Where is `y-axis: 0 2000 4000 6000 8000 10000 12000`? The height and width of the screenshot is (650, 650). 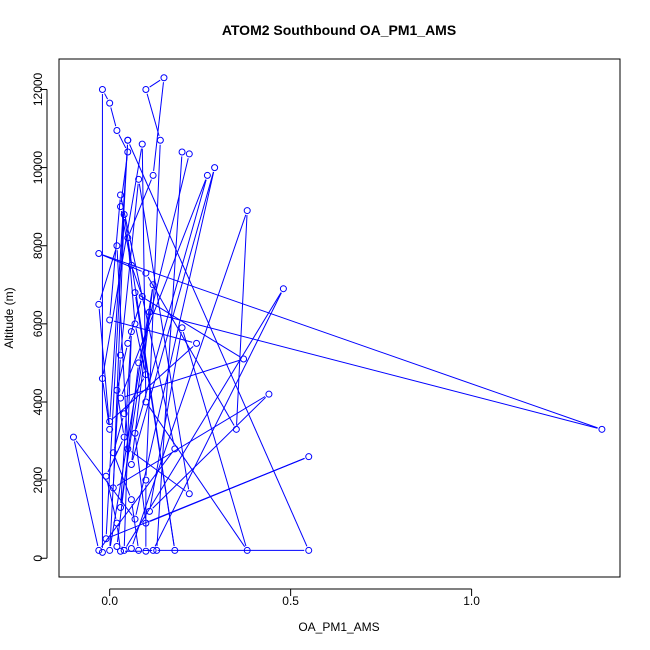
y-axis: 0 2000 4000 6000 8000 10000 12000 is located at coordinates (39, 317).